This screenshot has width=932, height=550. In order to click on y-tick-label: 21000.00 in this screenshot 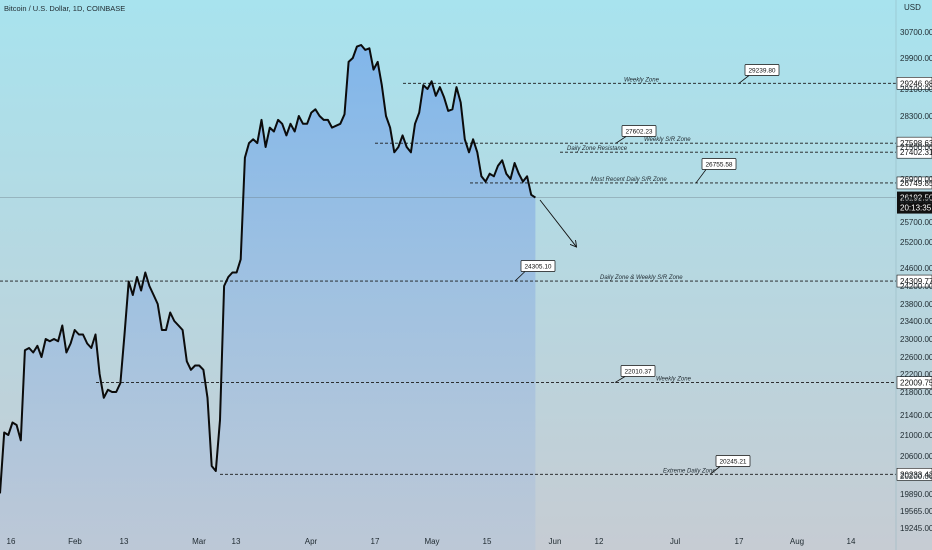, I will do `click(916, 435)`.